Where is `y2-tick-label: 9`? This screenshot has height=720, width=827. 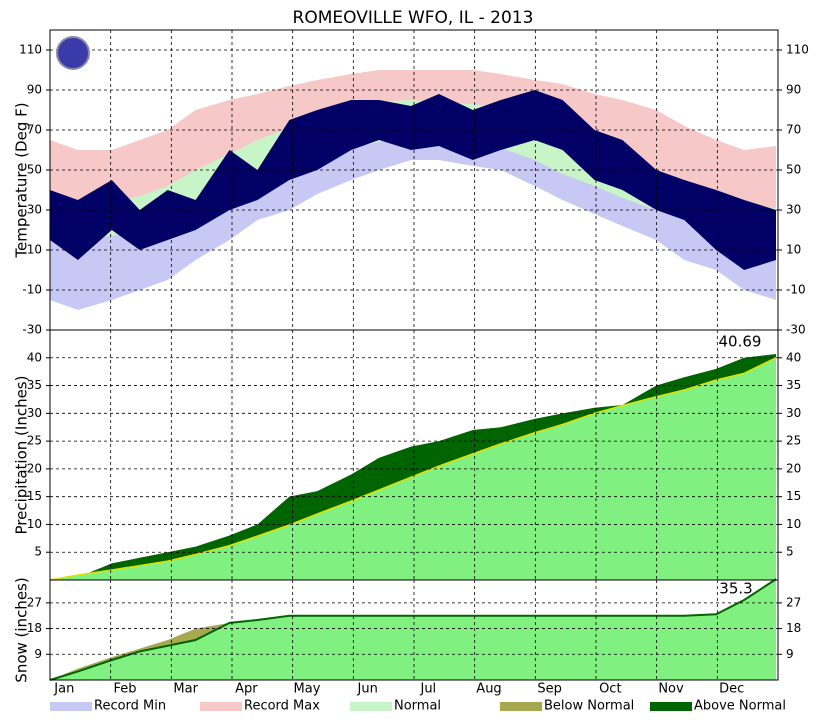 y2-tick-label: 9 is located at coordinates (790, 654).